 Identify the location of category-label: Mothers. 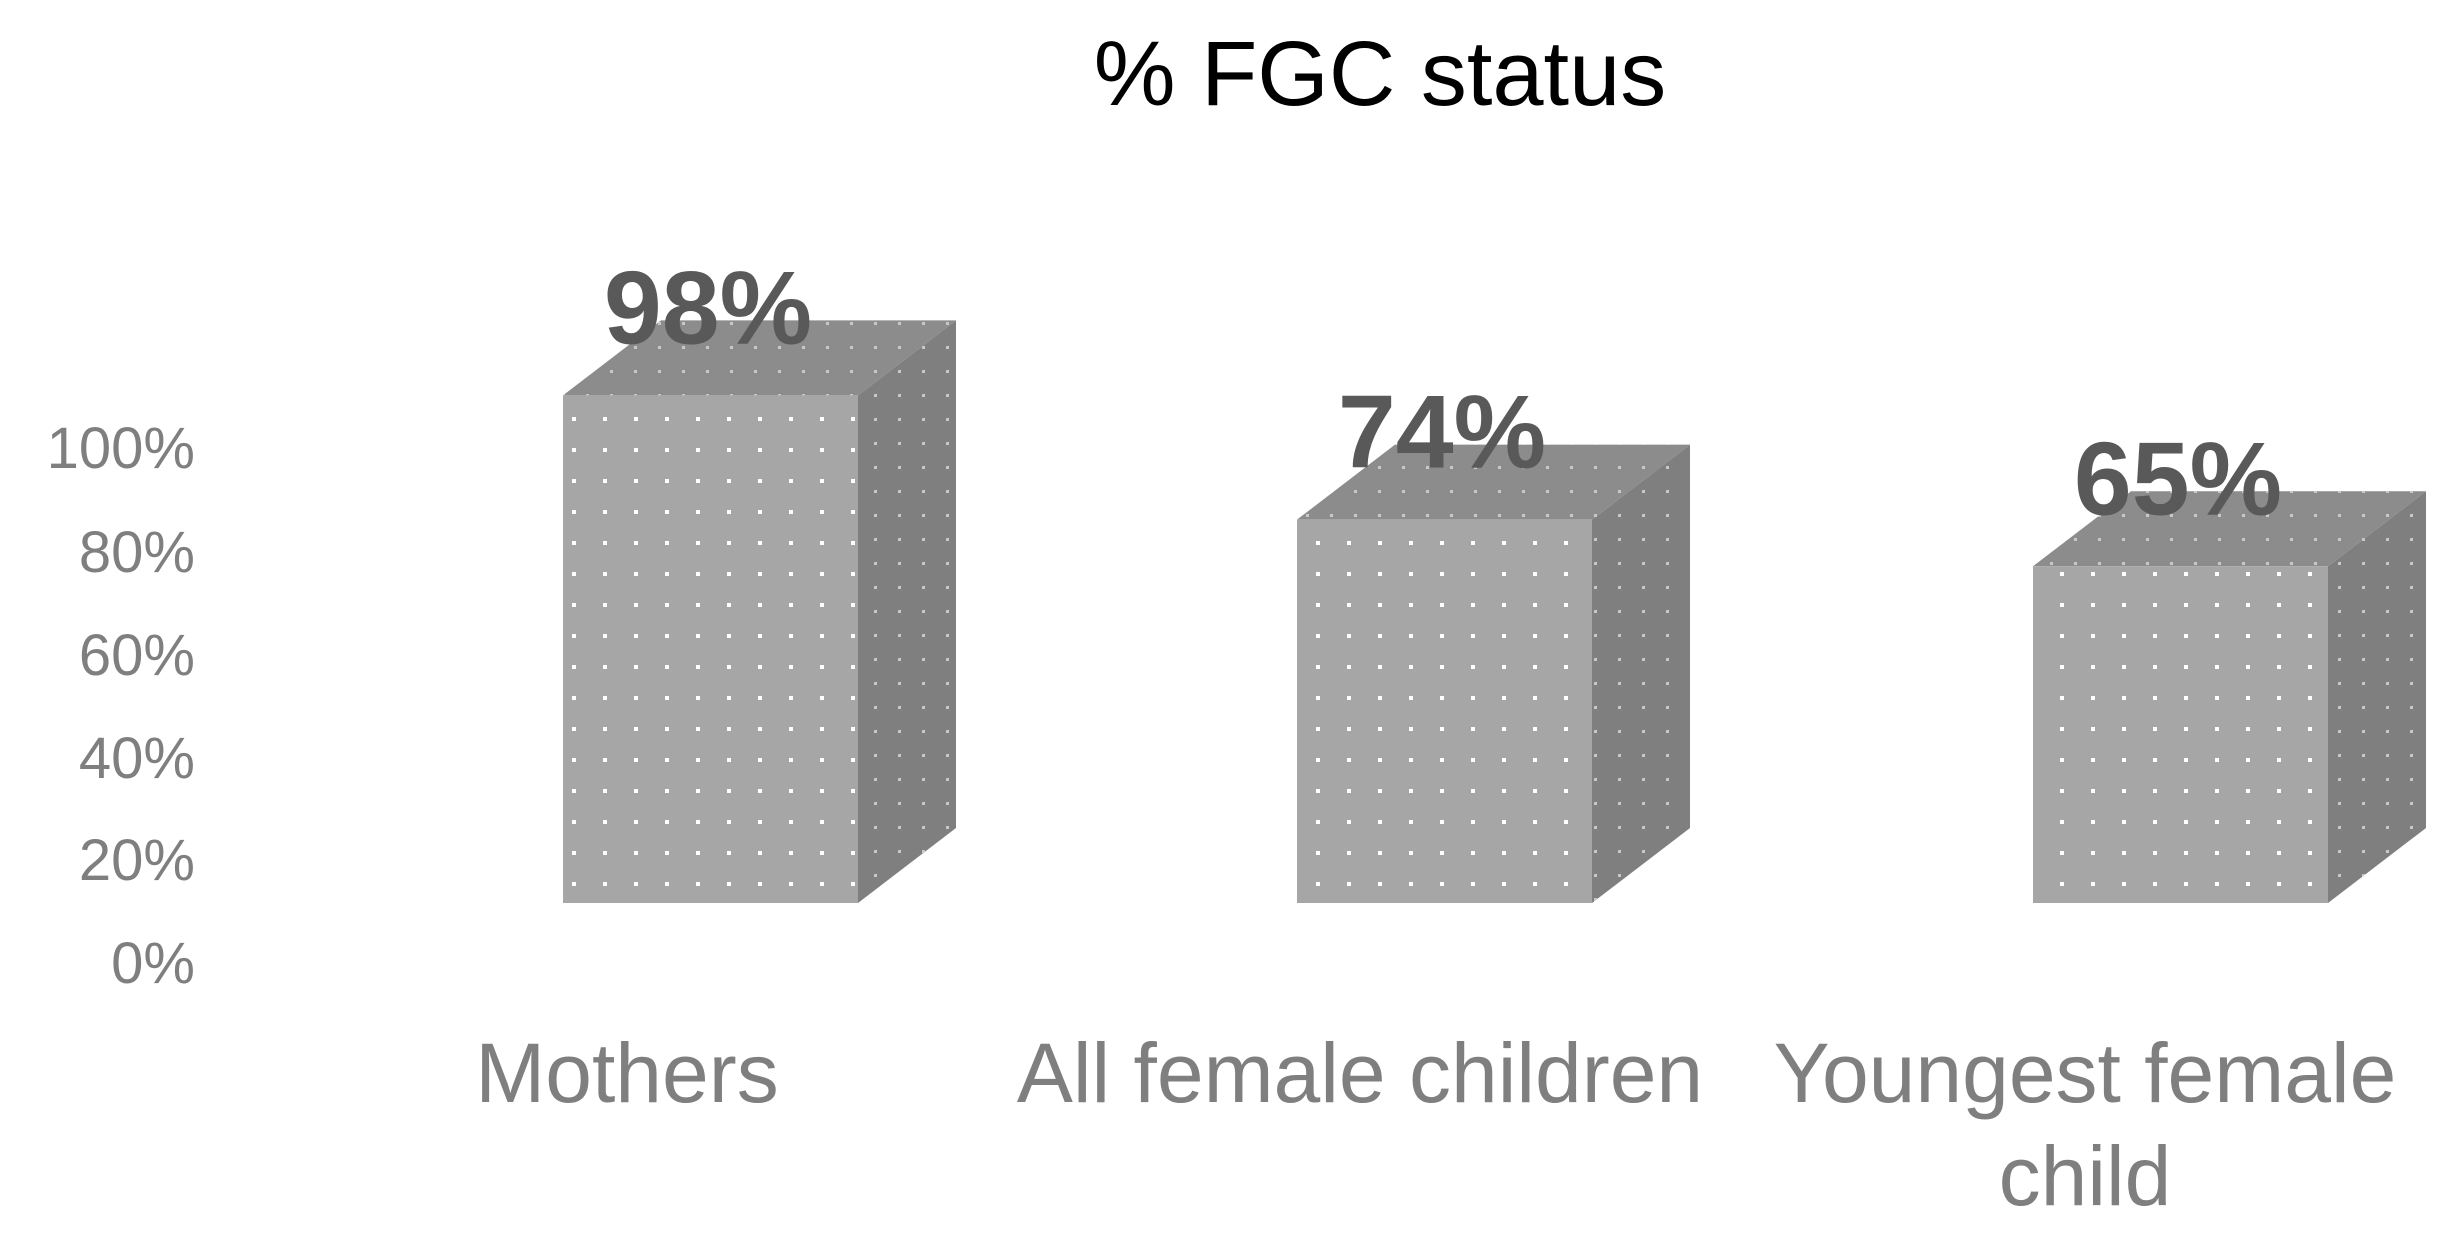
(626, 1073).